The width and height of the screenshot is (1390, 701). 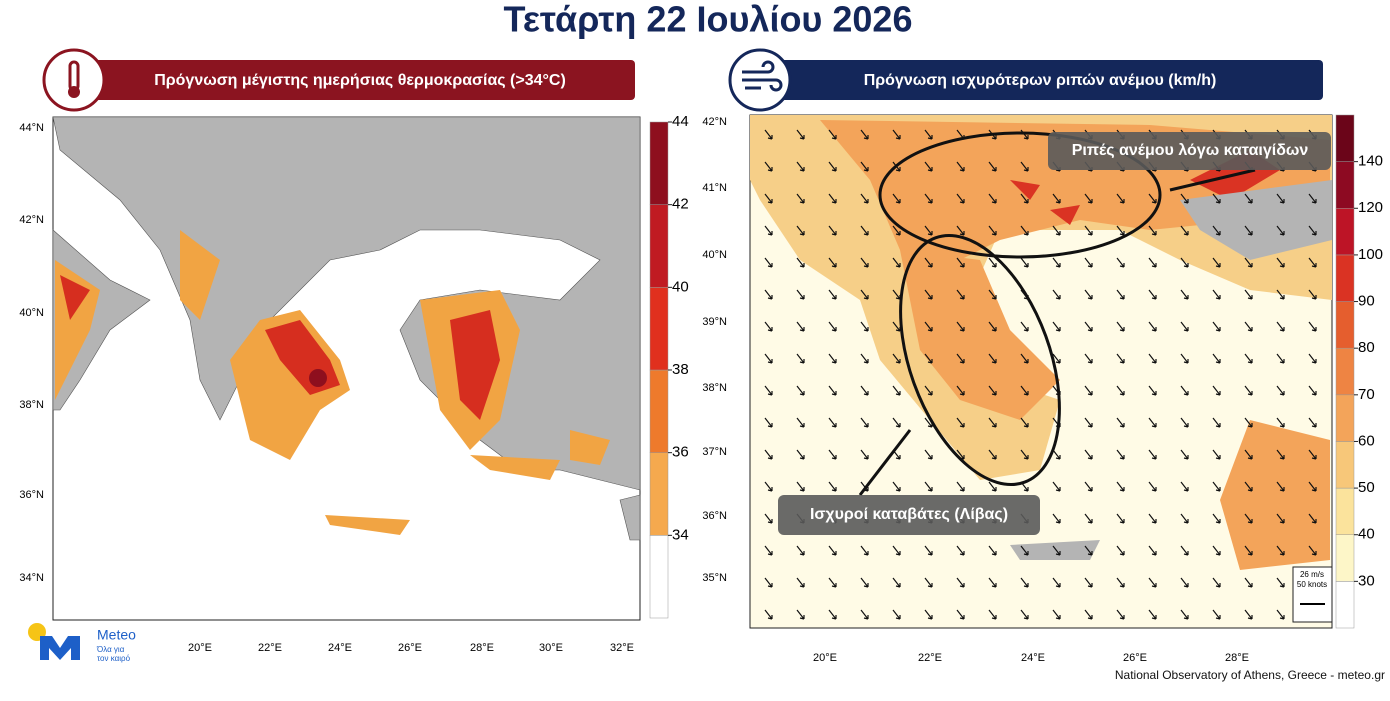 What do you see at coordinates (31, 220) in the screenshot?
I see `lat-label: 42°N` at bounding box center [31, 220].